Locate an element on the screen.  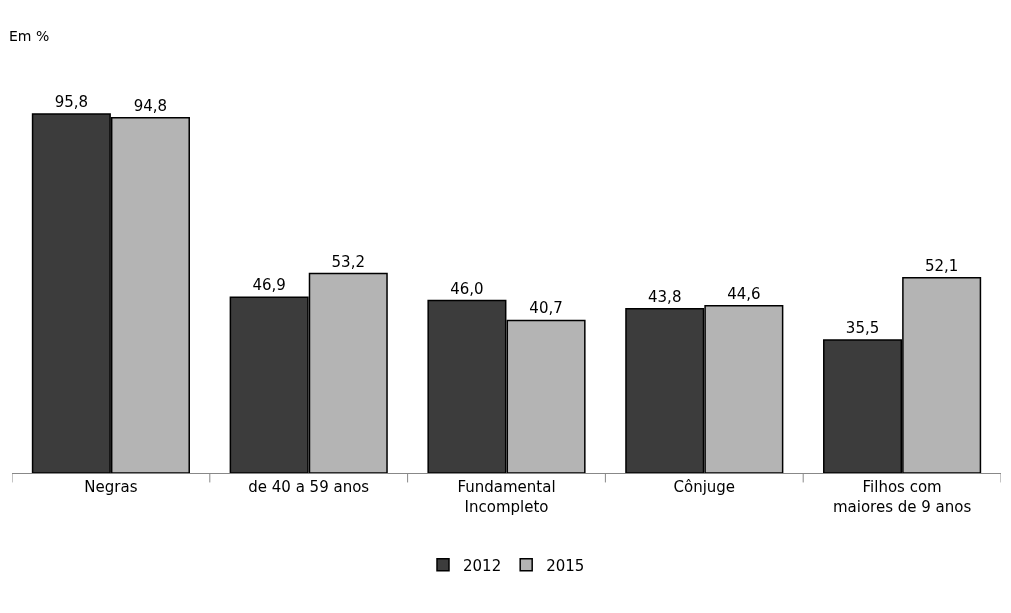
data-label: 40,7 is located at coordinates (546, 308).